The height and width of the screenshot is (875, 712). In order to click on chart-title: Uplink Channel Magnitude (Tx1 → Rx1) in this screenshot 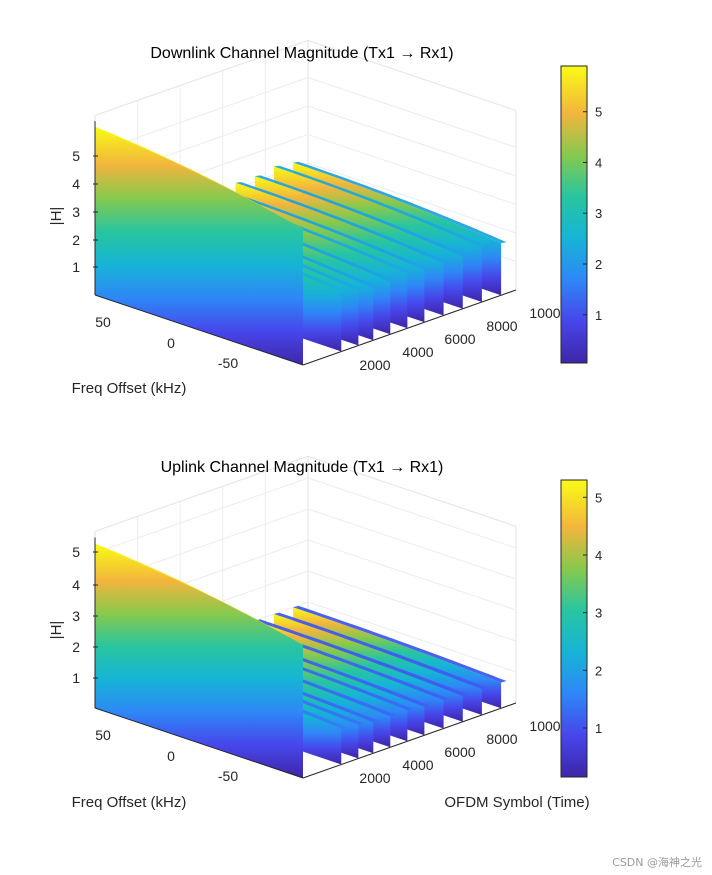, I will do `click(302, 467)`.